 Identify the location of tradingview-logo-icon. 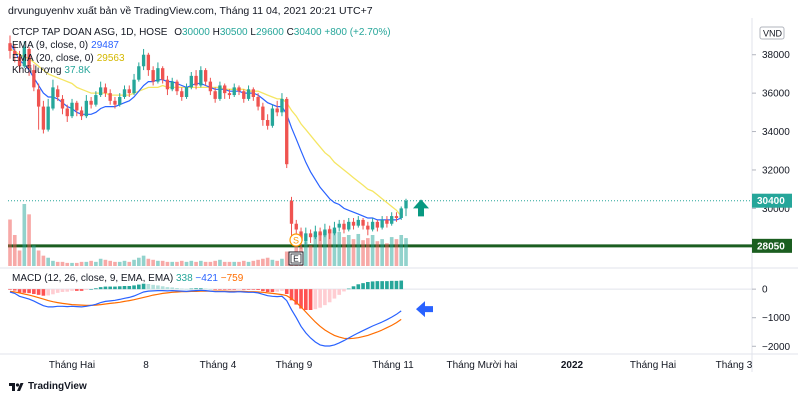
(16, 386).